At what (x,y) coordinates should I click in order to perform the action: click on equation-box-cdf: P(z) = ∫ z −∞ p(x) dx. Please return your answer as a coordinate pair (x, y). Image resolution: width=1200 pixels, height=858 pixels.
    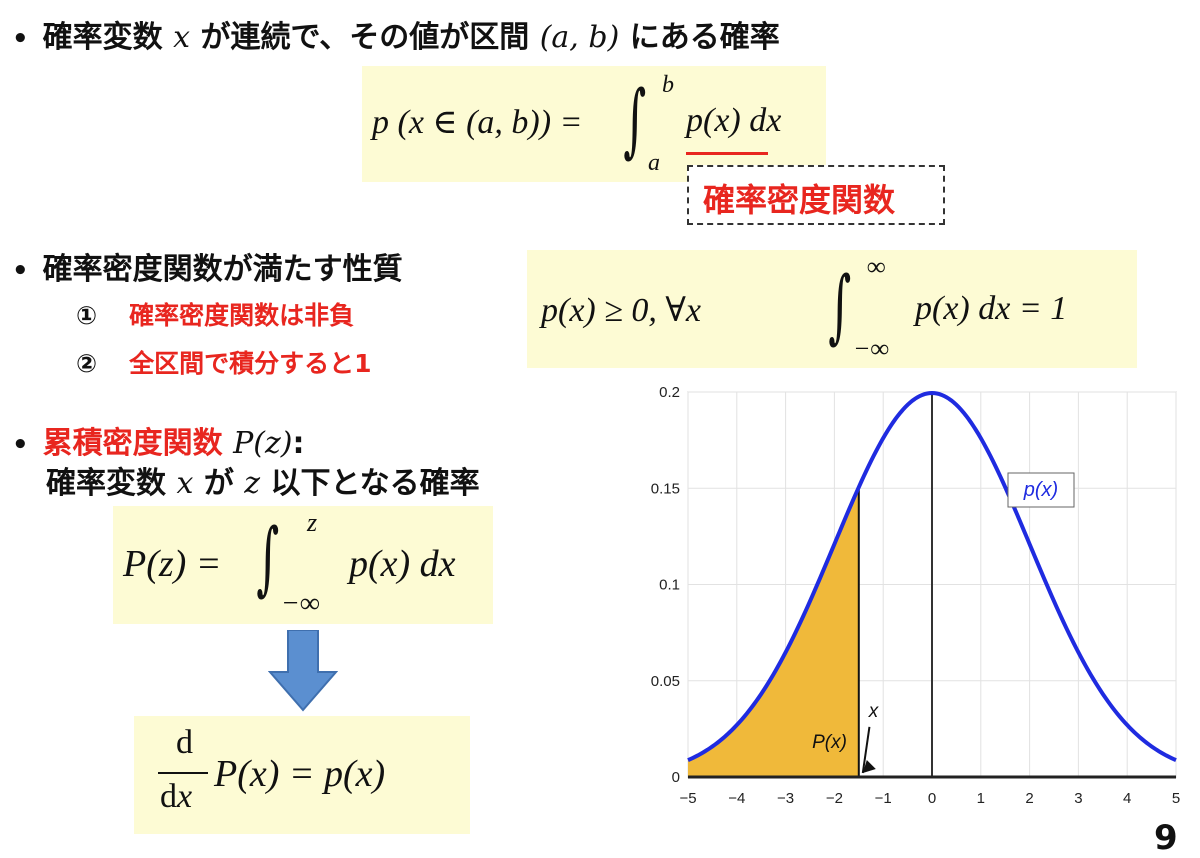
    Looking at the image, I should click on (303, 565).